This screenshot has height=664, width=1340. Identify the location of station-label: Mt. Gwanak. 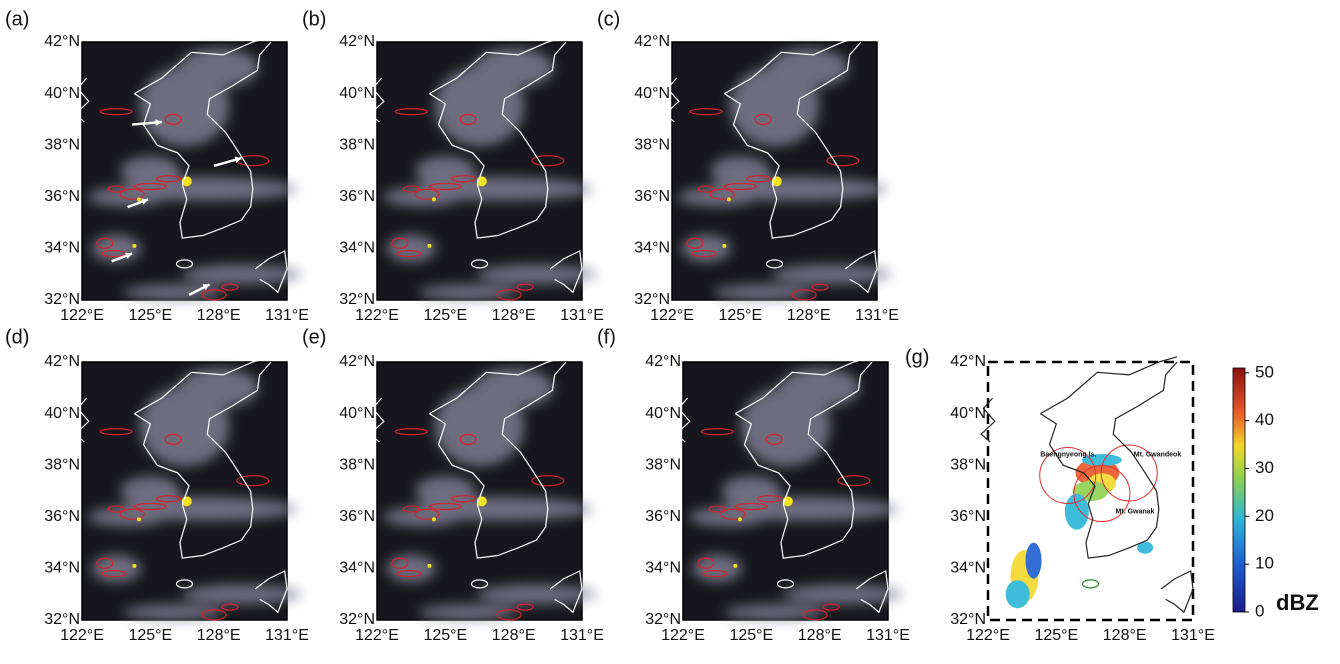
(1135, 511).